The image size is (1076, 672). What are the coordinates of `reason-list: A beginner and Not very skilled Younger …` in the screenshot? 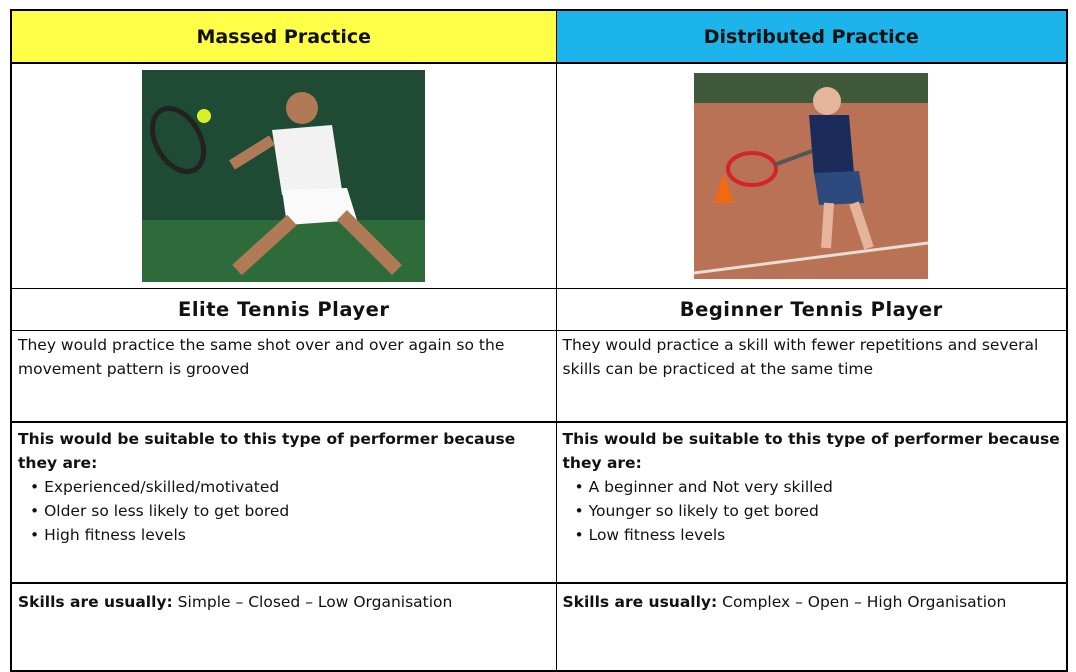 It's located at (812, 511).